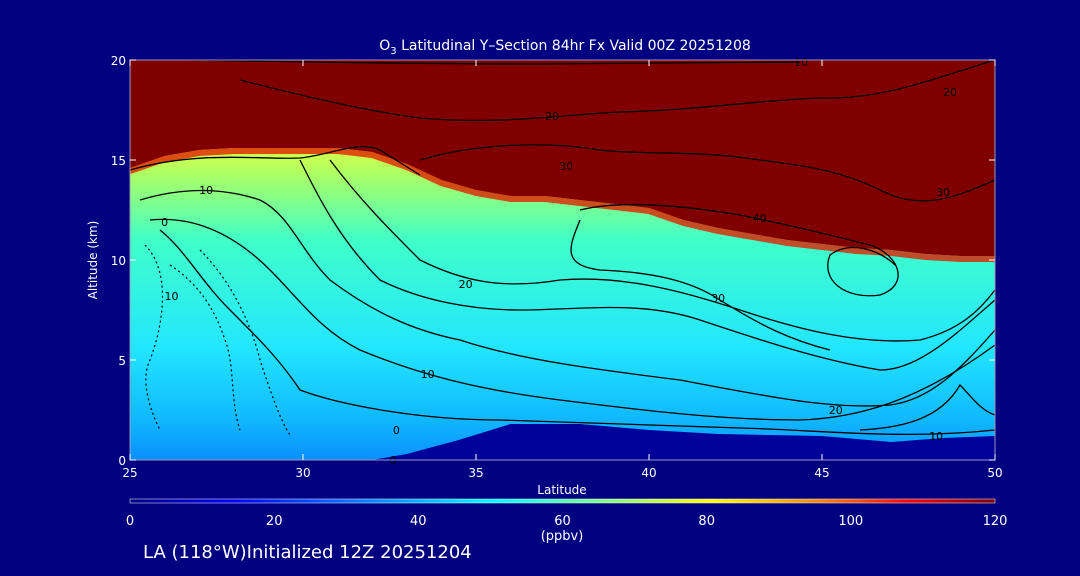 Image resolution: width=1080 pixels, height=576 pixels. What do you see at coordinates (648, 473) in the screenshot?
I see `x-tick-label: 40` at bounding box center [648, 473].